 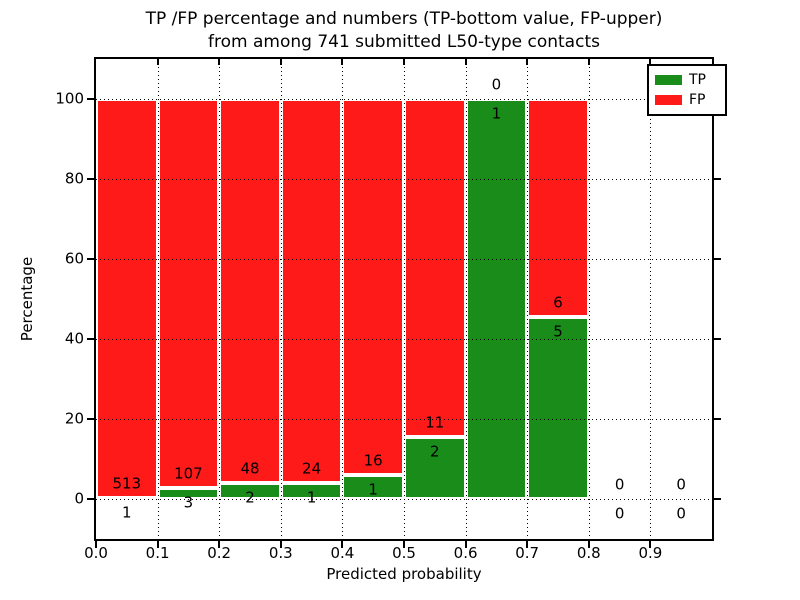 What do you see at coordinates (527, 553) in the screenshot?
I see `x-tick-label: 0.7` at bounding box center [527, 553].